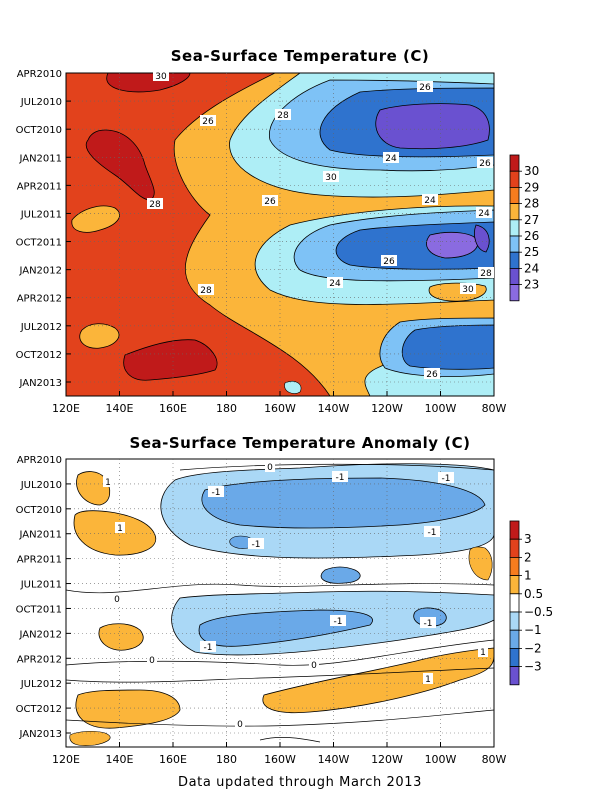  What do you see at coordinates (531, 204) in the screenshot?
I see `colorbar-label: 28` at bounding box center [531, 204].